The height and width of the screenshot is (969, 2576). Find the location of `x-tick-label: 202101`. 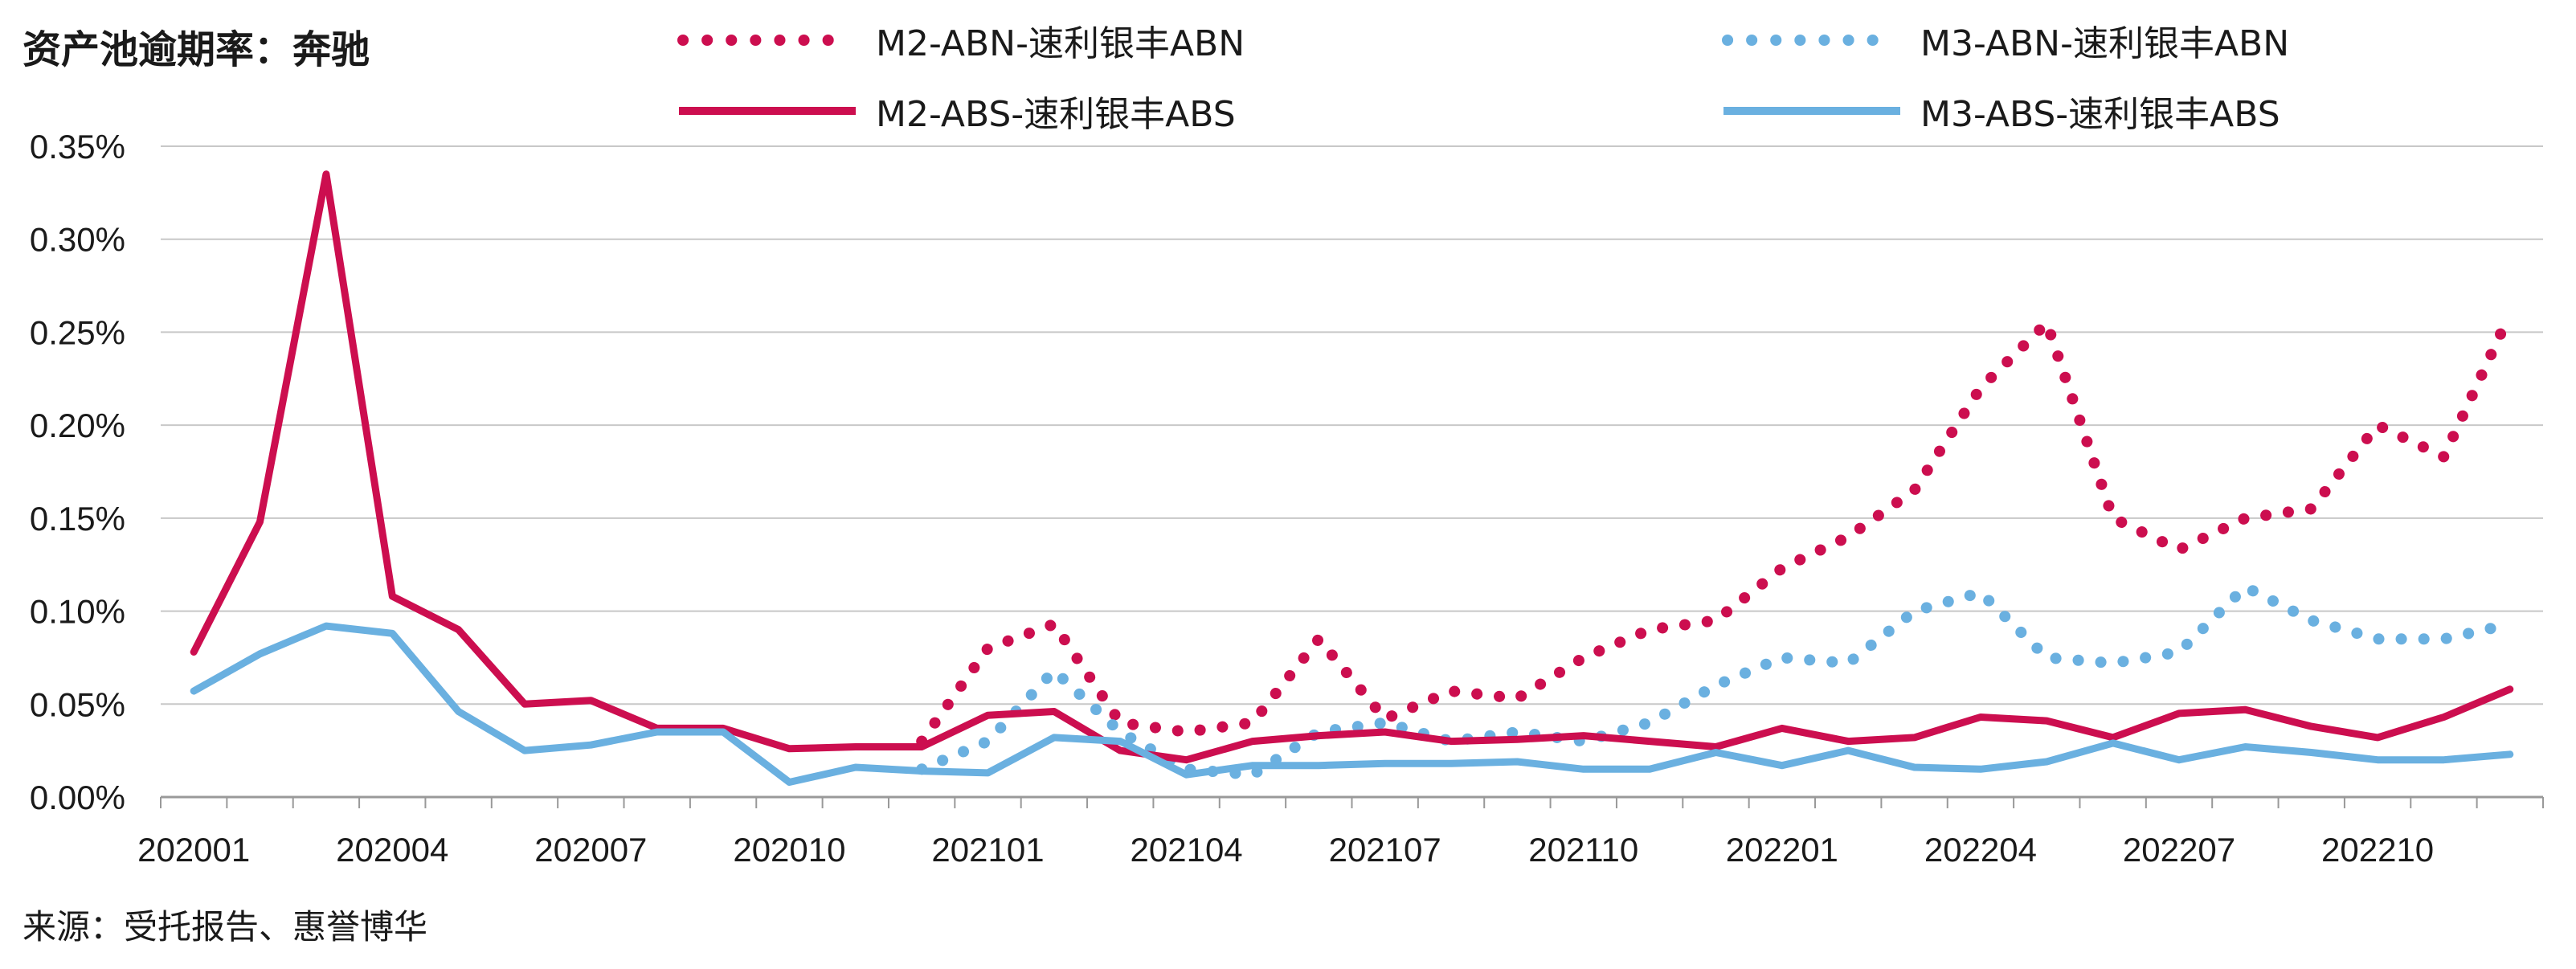

x-tick-label: 202101 is located at coordinates (988, 850).